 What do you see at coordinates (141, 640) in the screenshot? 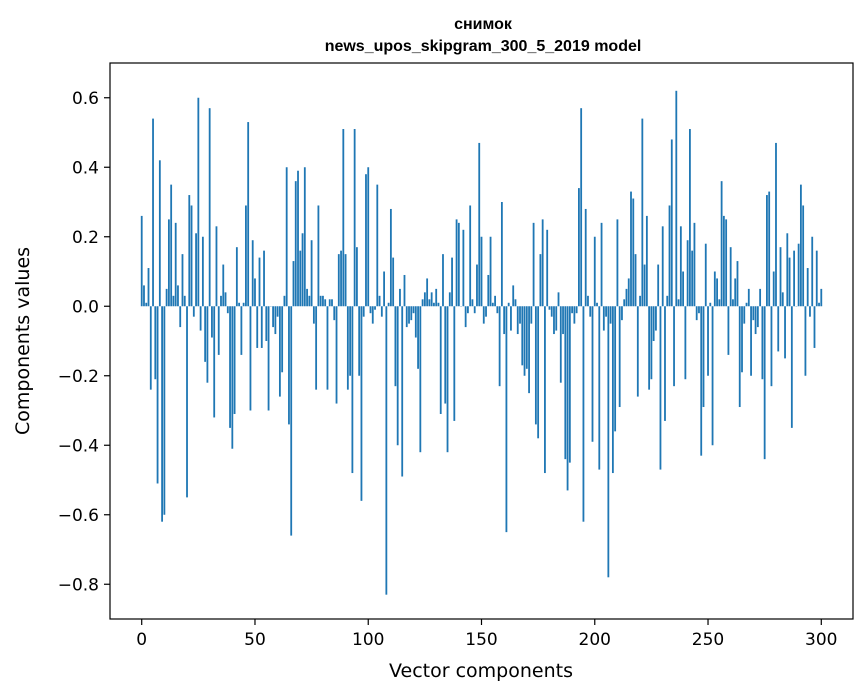
I see `x-tick-label-0: 0` at bounding box center [141, 640].